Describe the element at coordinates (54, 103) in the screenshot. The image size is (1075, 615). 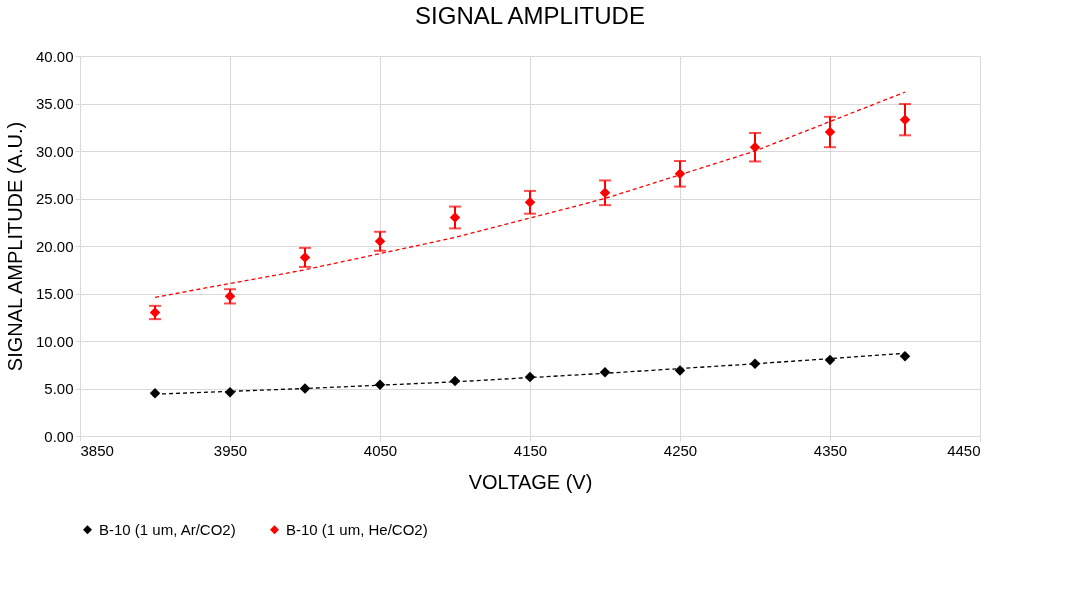
I see `y-tick-label: 35.00` at that location.